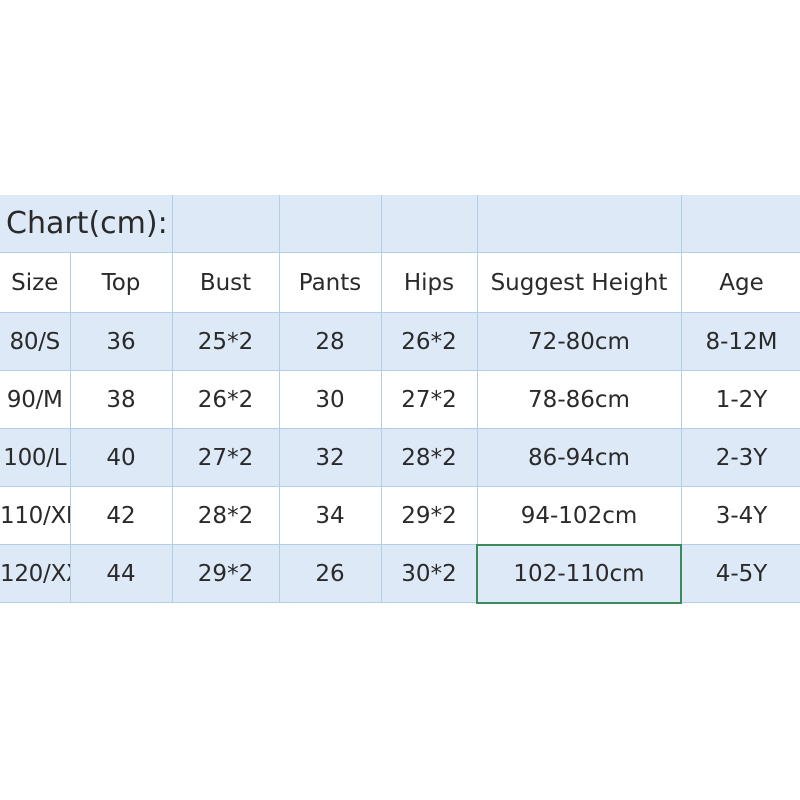  Describe the element at coordinates (579, 457) in the screenshot. I see `cell-suggest-height: 86-94cm` at that location.